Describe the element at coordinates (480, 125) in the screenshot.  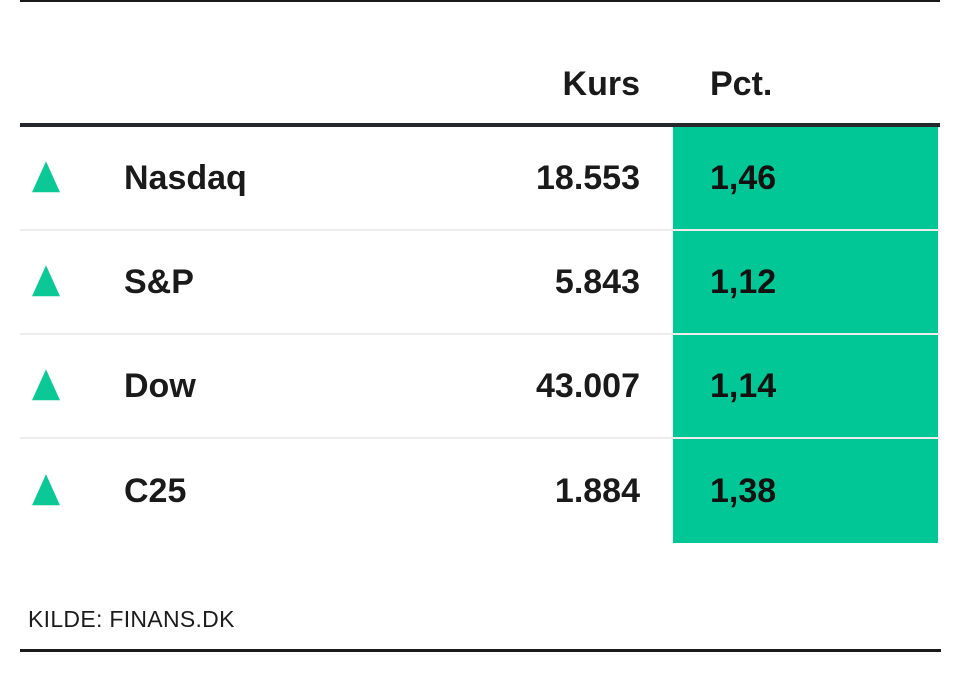
I see `header-underline` at that location.